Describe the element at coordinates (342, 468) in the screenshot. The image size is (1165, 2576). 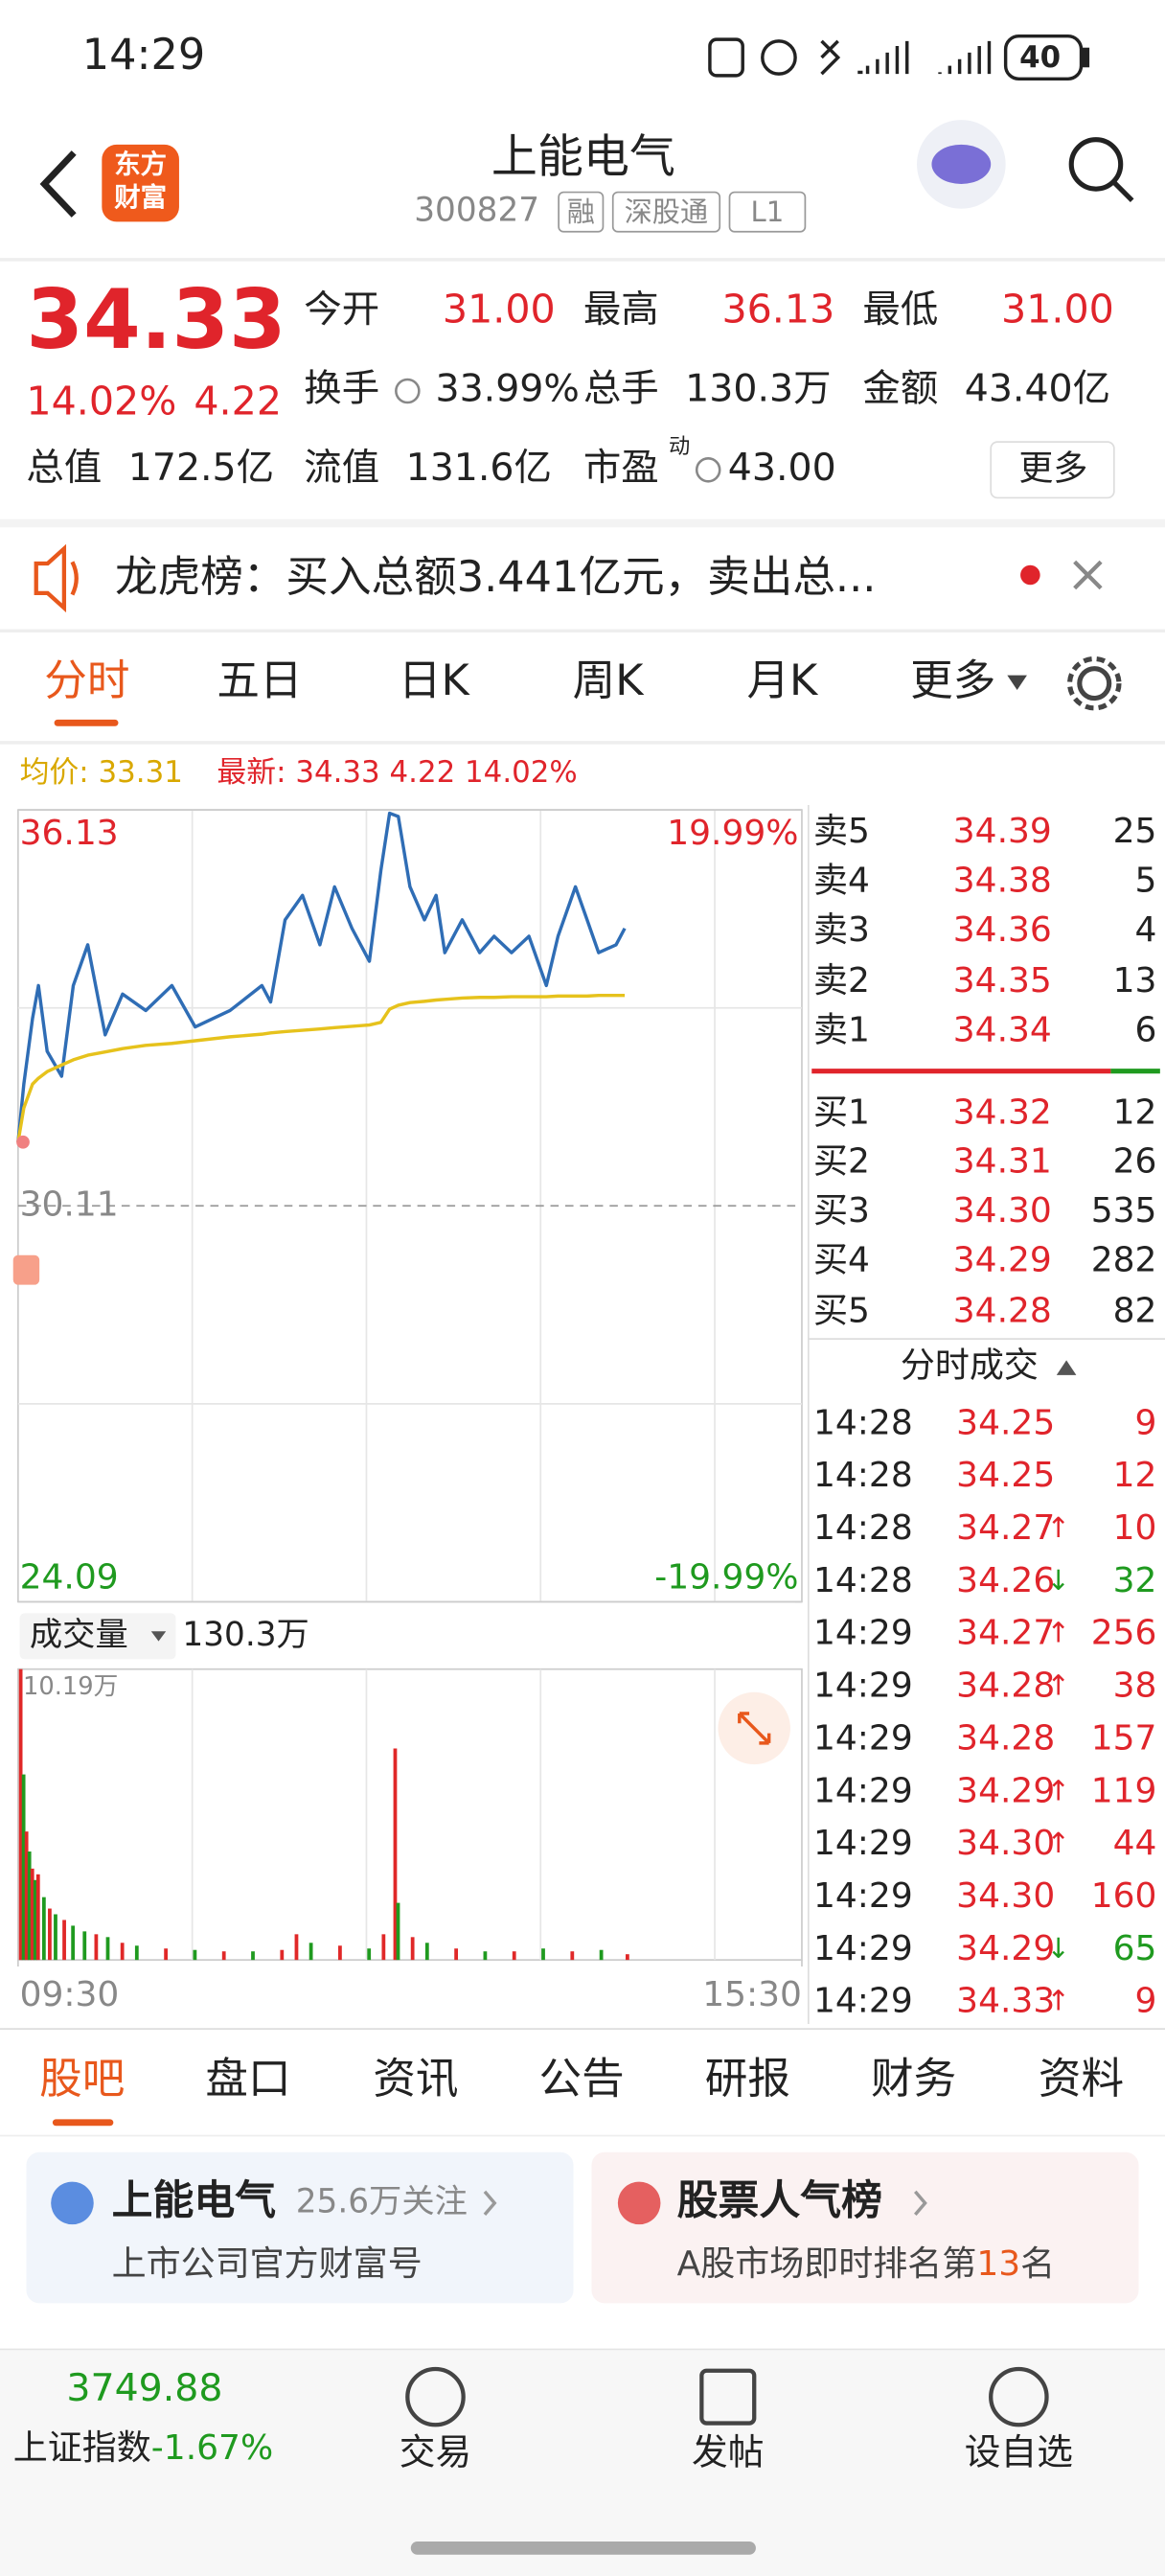
I see `field-label: 流值` at that location.